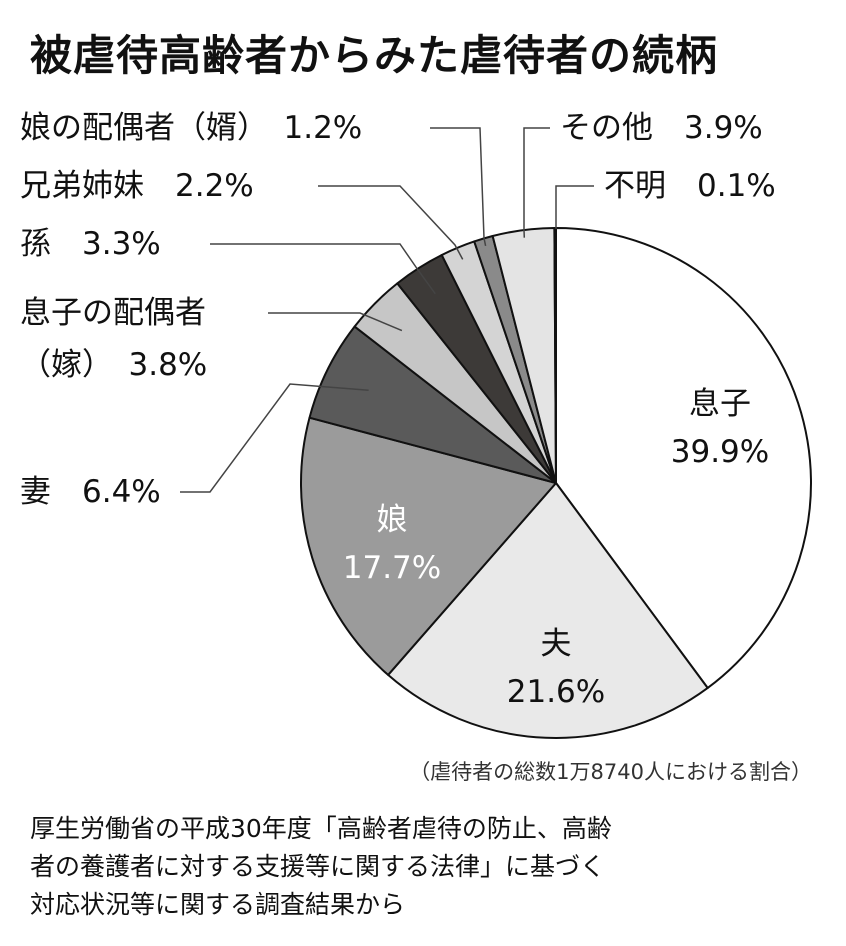  Describe the element at coordinates (113, 313) in the screenshot. I see `slice-label: 息子の配偶者` at that location.